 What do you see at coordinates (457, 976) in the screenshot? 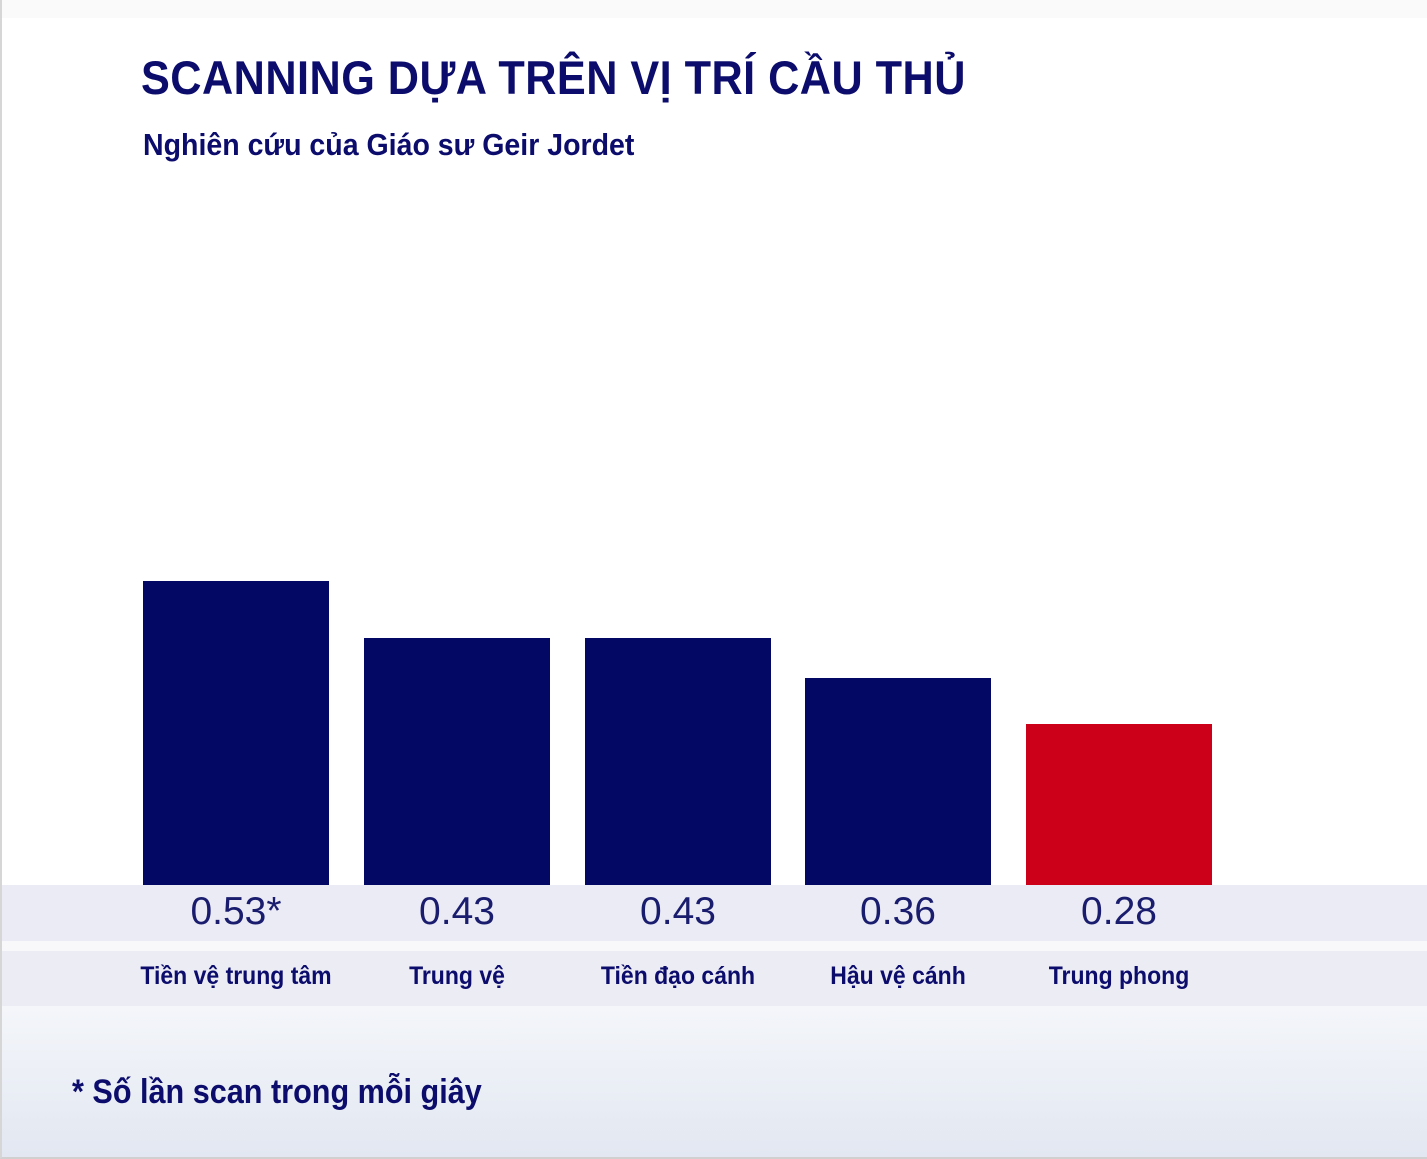
I see `category-label: Trung vệ` at bounding box center [457, 976].